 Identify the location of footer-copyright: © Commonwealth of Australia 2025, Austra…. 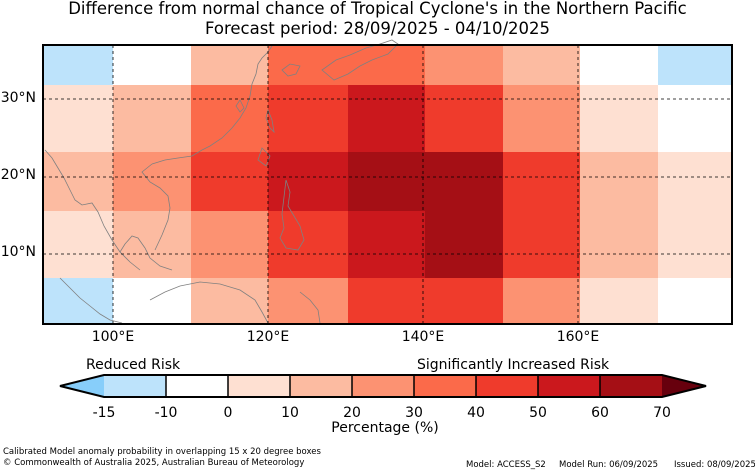
(154, 463).